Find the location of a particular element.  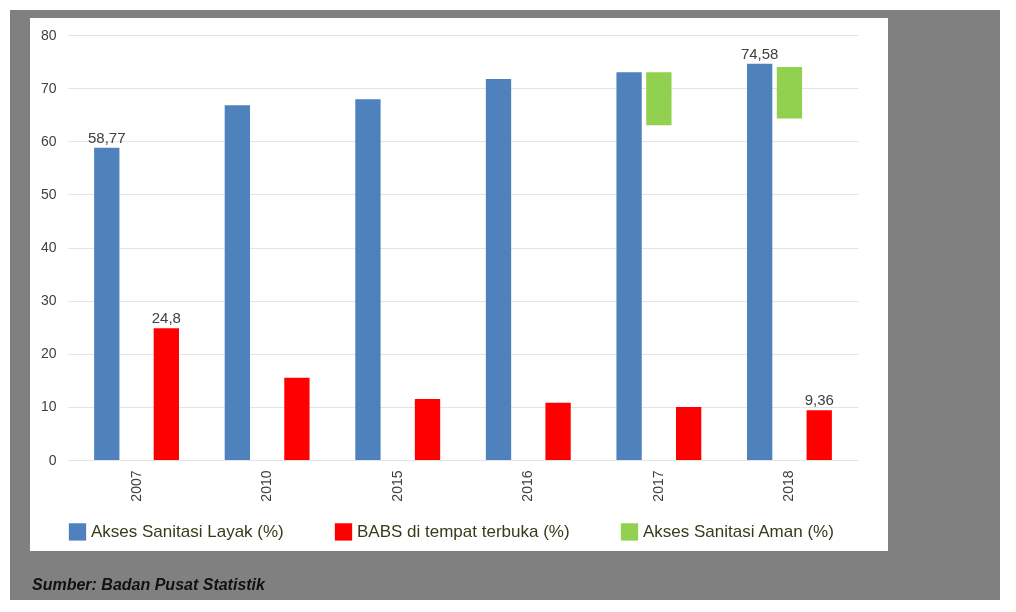

text: Sumber: Badan Pusat Statistik is located at coordinates (148, 585).